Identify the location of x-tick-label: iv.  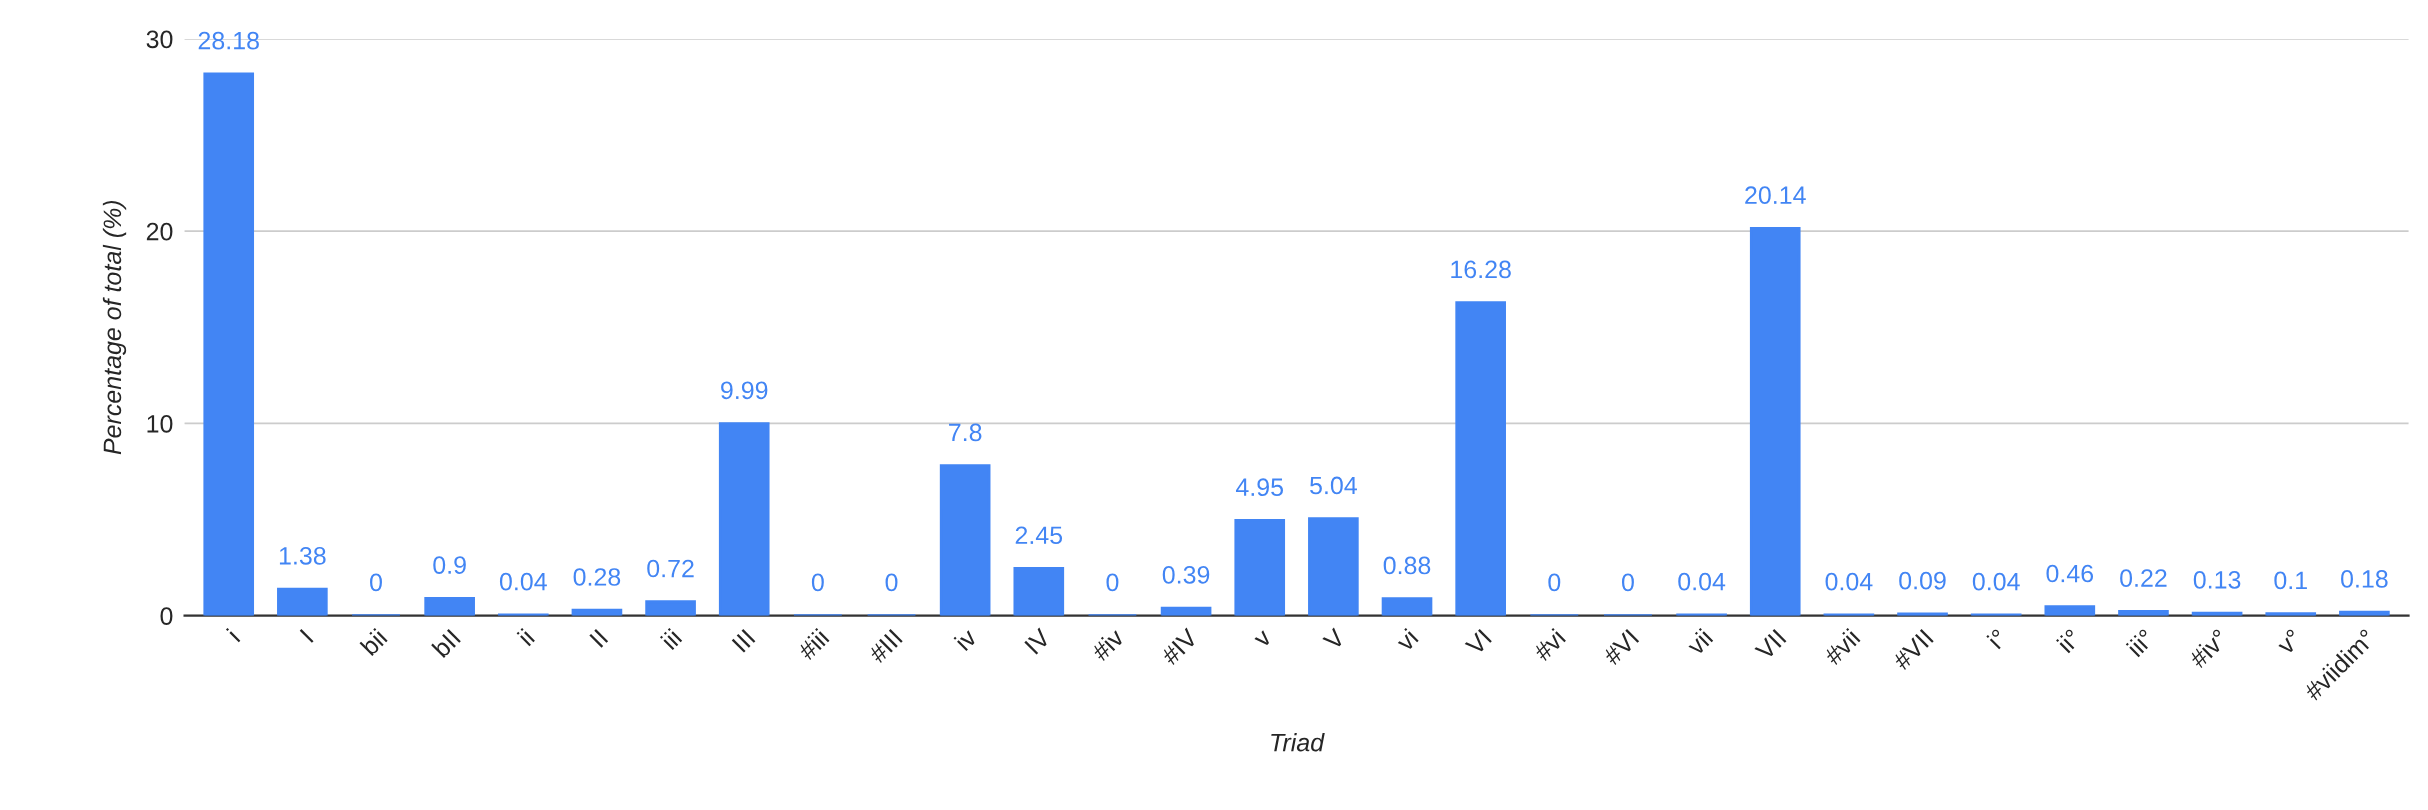
(965, 639).